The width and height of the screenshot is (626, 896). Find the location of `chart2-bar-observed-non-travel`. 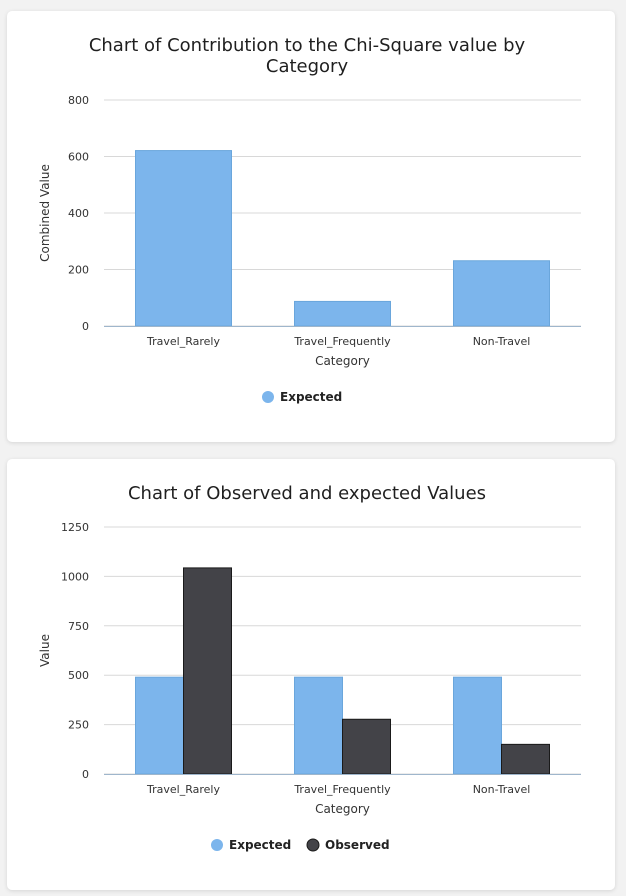

chart2-bar-observed-non-travel is located at coordinates (525, 759).